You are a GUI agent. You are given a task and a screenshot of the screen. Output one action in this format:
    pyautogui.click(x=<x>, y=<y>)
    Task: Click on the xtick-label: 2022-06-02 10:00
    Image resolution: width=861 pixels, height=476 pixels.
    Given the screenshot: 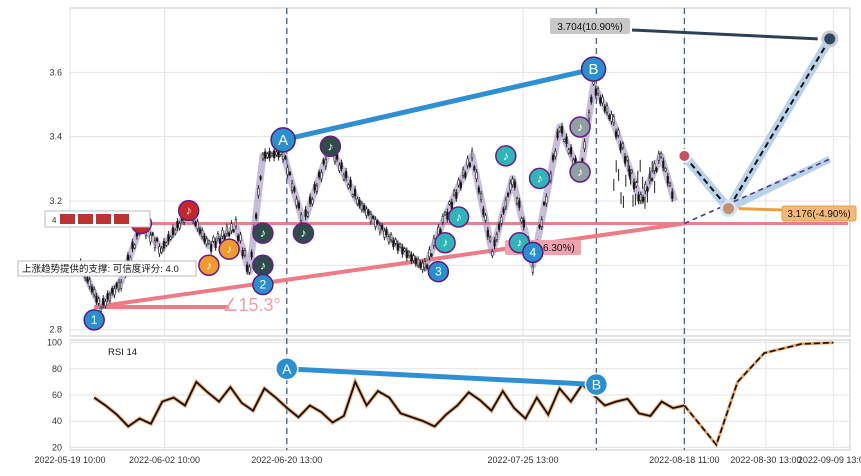 What is the action you would take?
    pyautogui.click(x=164, y=460)
    